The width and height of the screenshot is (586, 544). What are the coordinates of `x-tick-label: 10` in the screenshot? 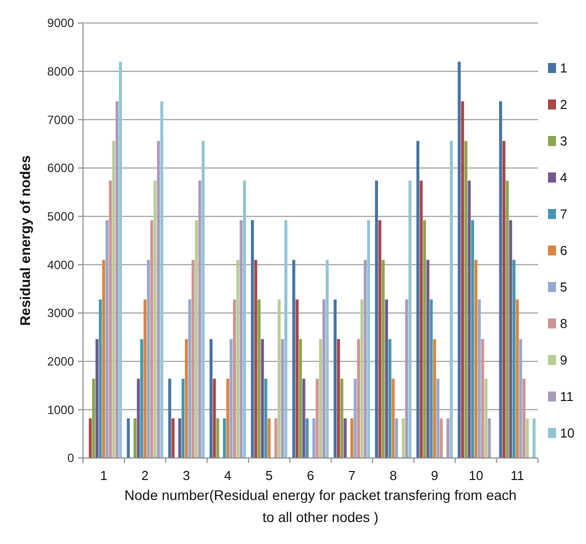 It's located at (476, 475).